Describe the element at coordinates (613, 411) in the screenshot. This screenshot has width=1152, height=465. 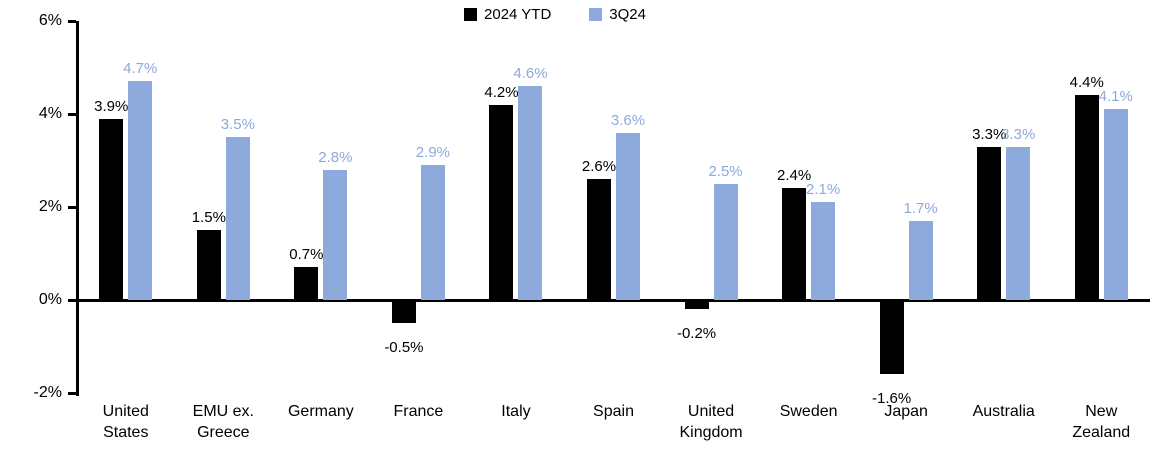
I see `x-axis-label-spain: Spain` at that location.